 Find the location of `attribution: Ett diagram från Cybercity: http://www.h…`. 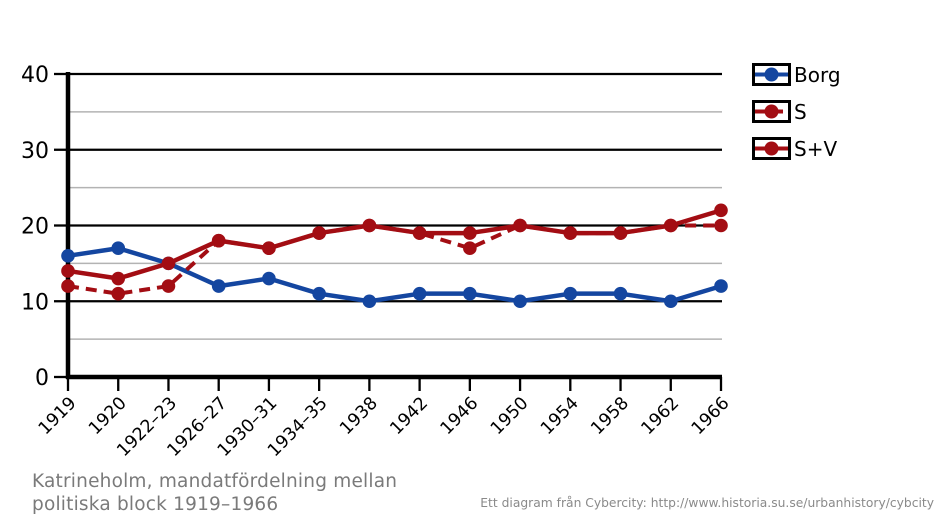

attribution: Ett diagram från Cybercity: http://www.h… is located at coordinates (707, 503).